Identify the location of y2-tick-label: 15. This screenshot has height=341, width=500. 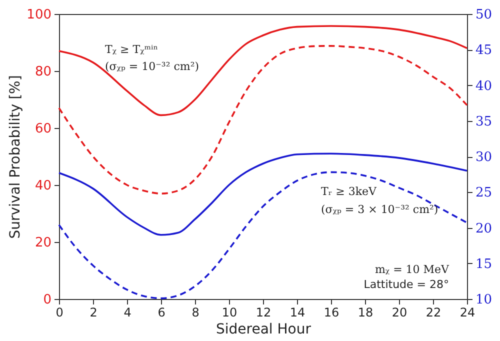
(484, 264).